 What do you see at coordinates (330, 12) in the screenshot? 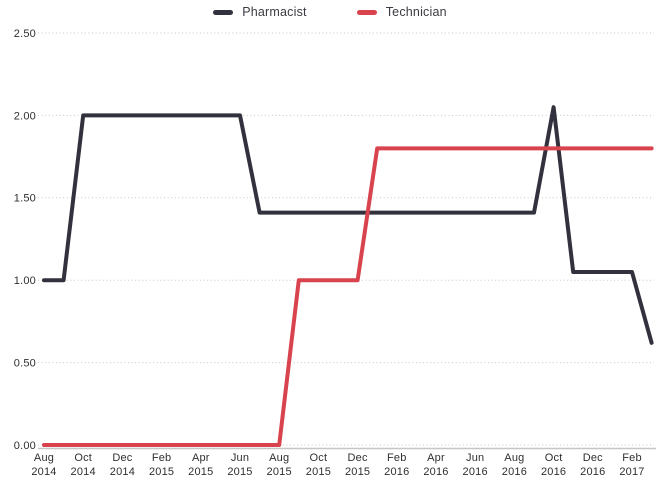
I see `chart-legend: Pharmacist Technician` at bounding box center [330, 12].